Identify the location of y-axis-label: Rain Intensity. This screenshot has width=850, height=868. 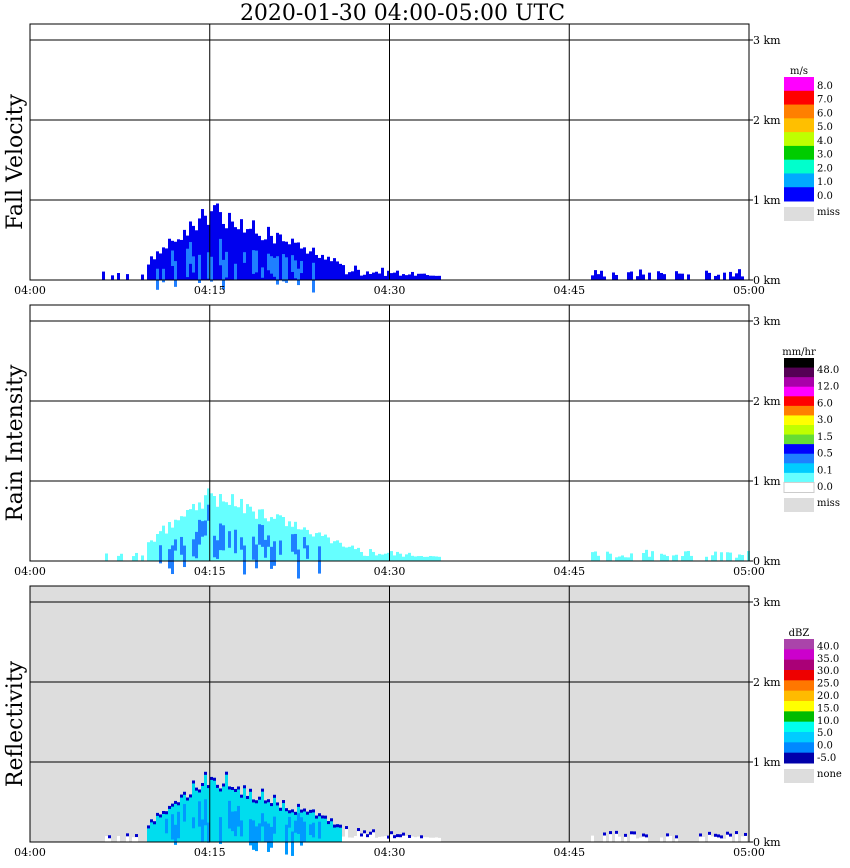
(15, 442).